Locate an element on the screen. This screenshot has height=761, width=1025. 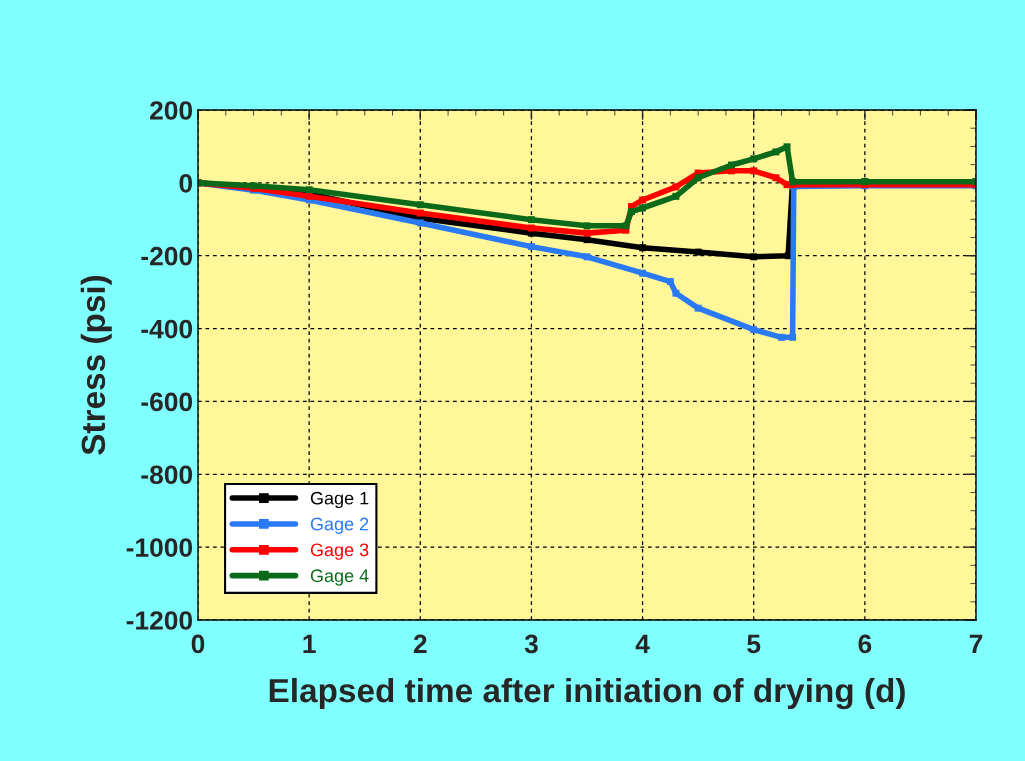
legend-label: Gage 2 is located at coordinates (339, 525).